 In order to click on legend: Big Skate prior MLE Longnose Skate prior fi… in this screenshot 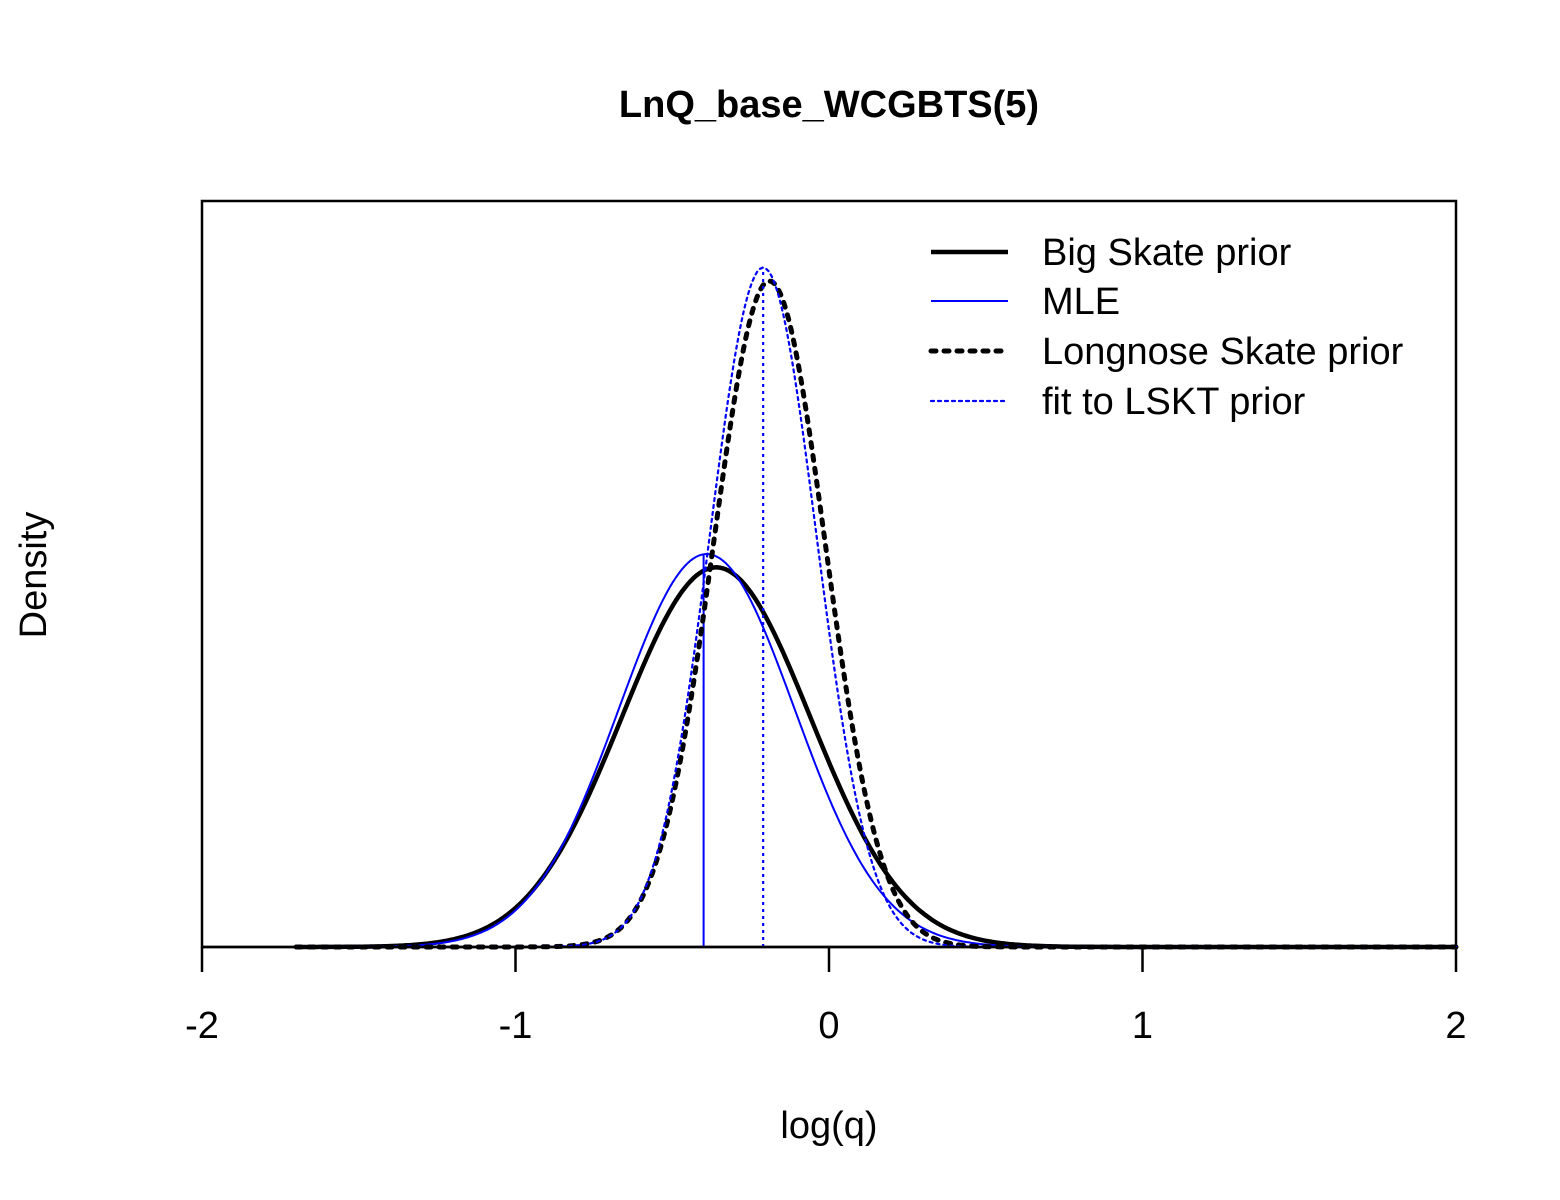, I will do `click(1166, 327)`.